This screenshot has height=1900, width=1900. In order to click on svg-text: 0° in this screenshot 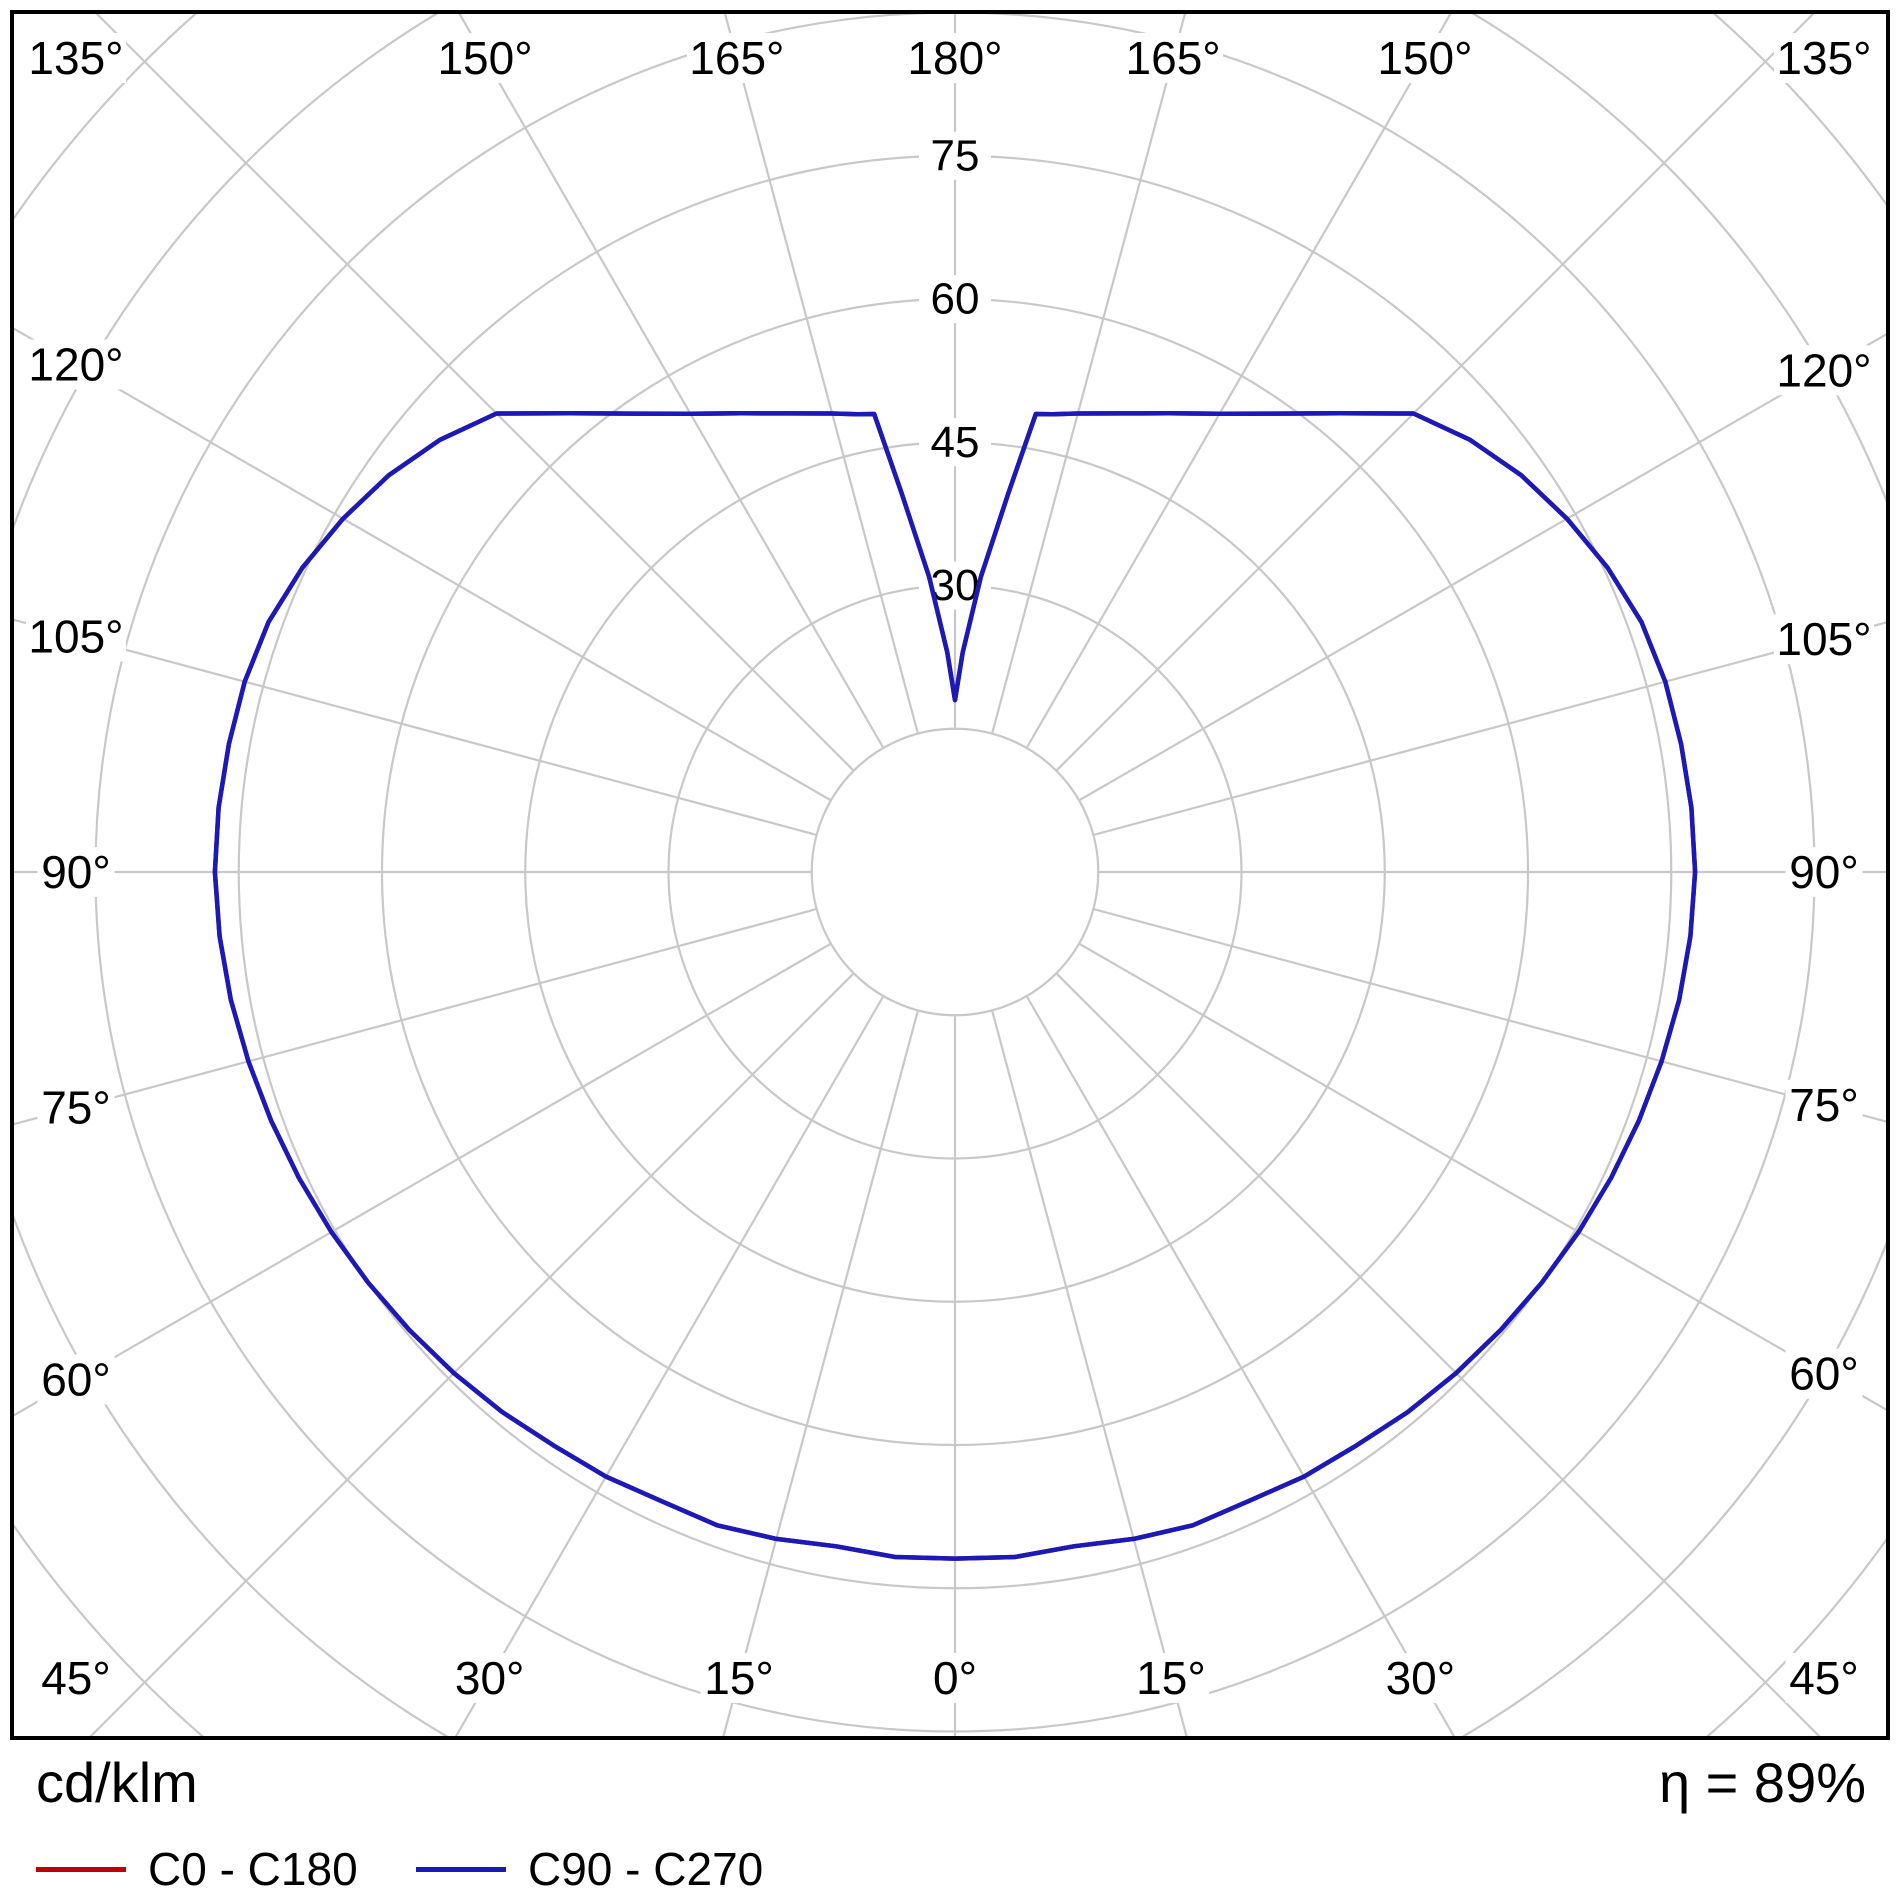, I will do `click(955, 1678)`.